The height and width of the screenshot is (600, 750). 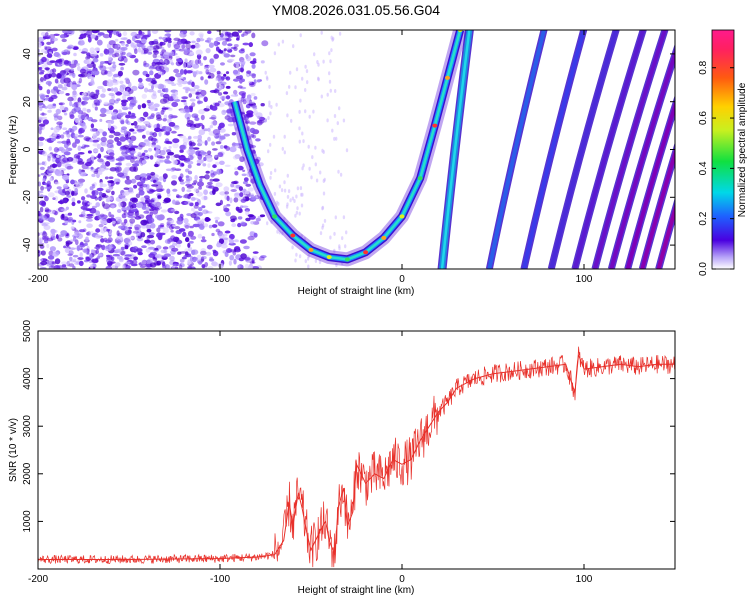 I want to click on snr-x-axis-label: Height of straight line (km), so click(x=356, y=590).